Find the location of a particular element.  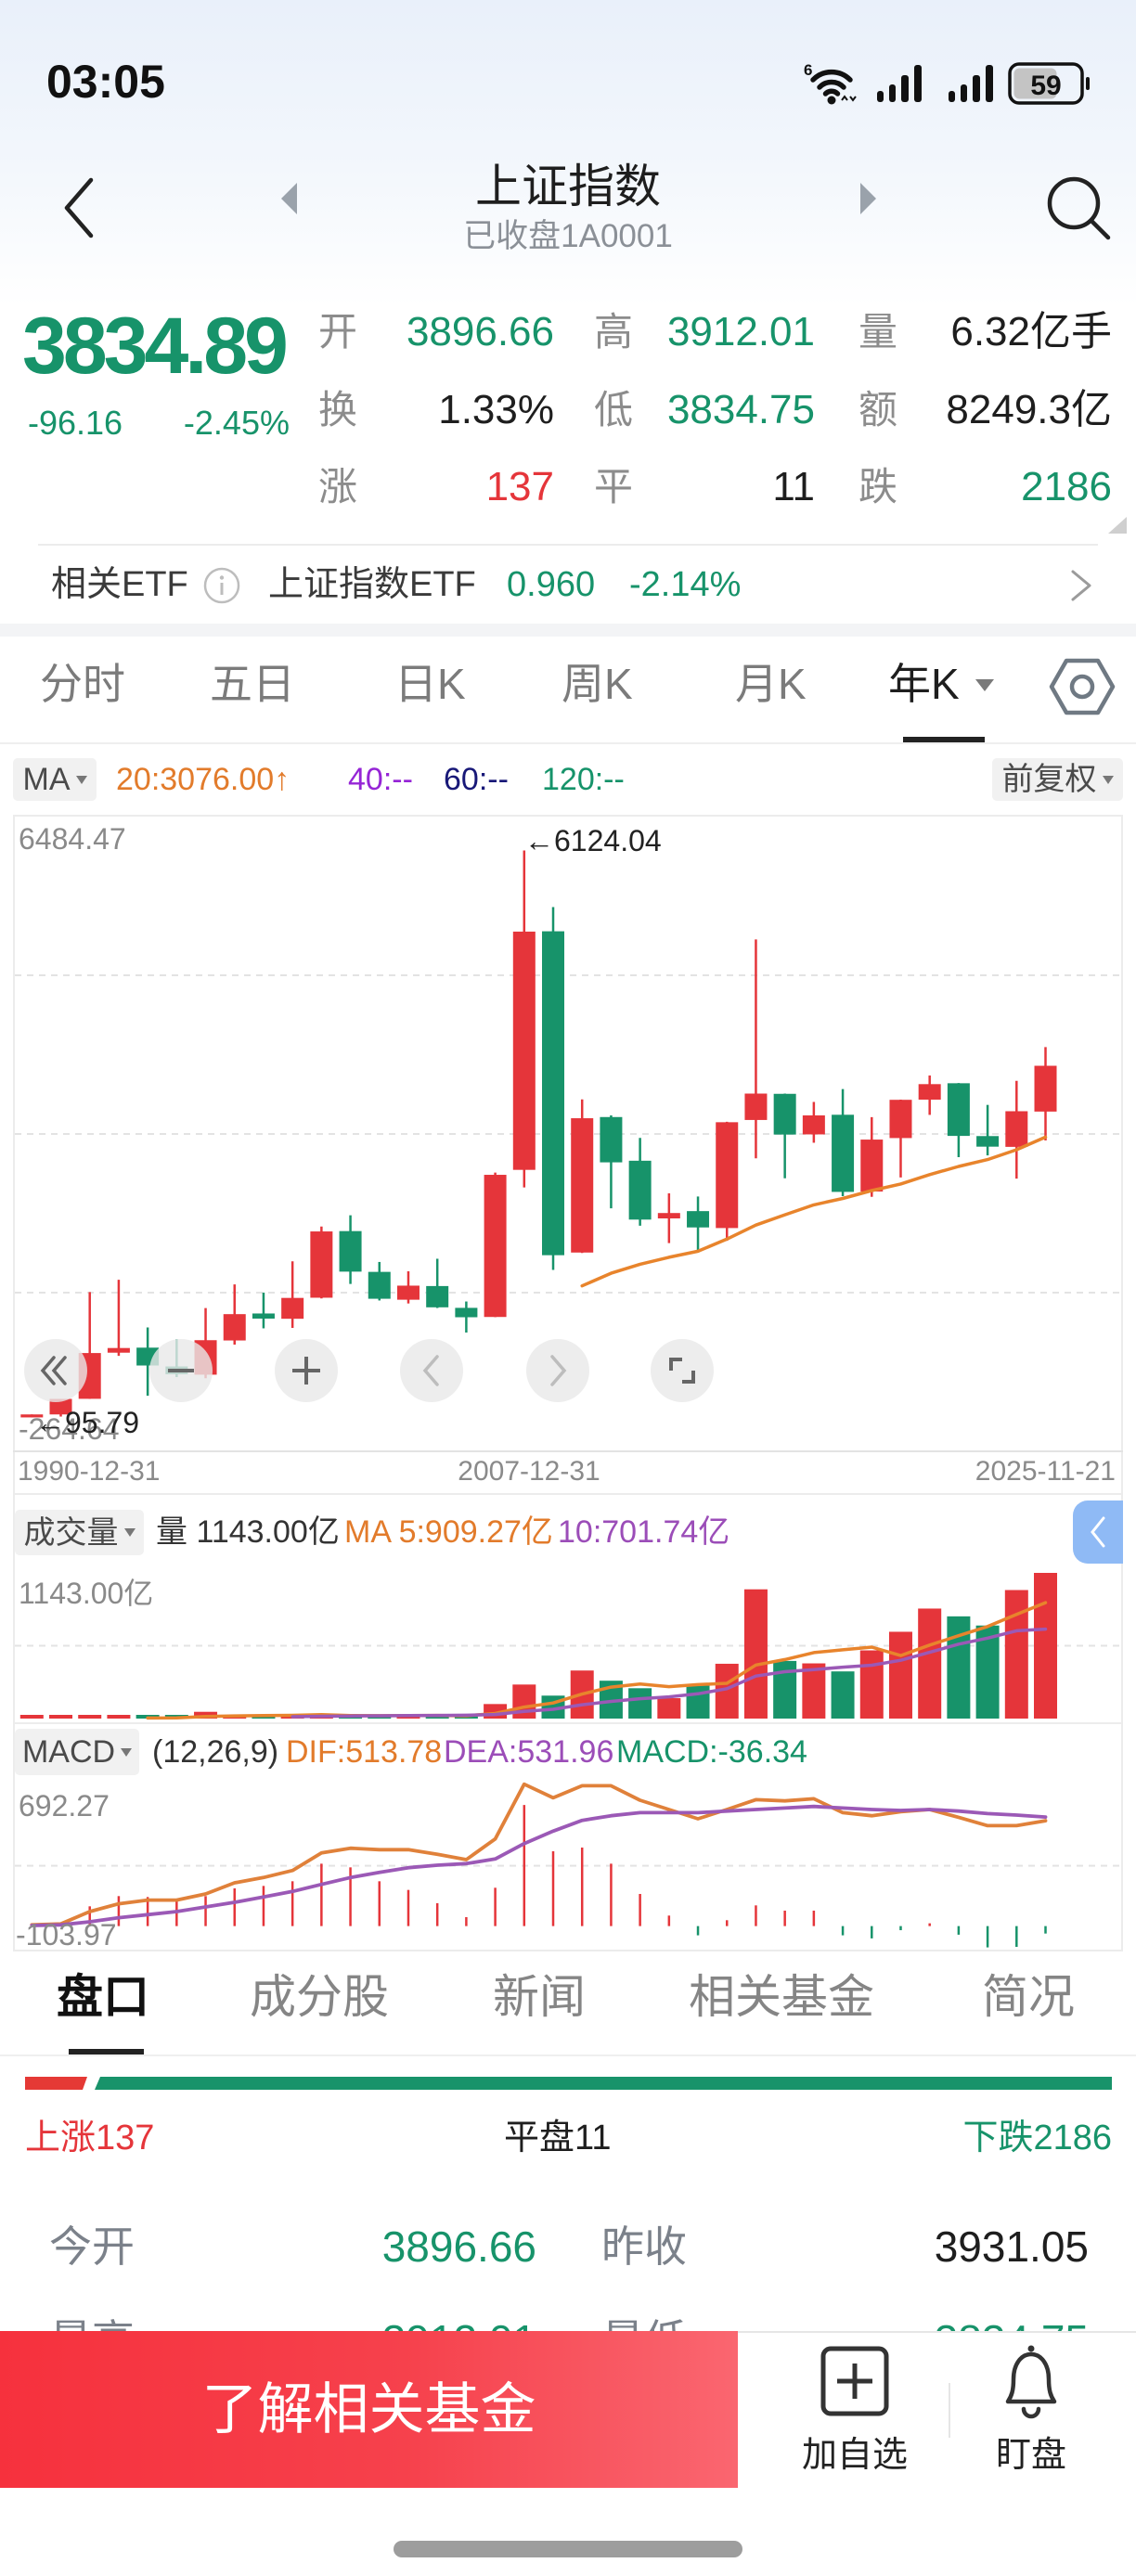

volume-ma10: 10:701.74亿 is located at coordinates (644, 1532).